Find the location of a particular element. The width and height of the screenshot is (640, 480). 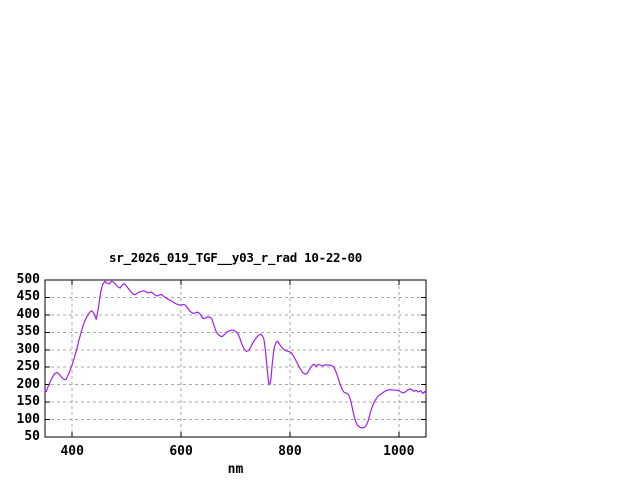

x-tick-label: 1000 is located at coordinates (399, 451).